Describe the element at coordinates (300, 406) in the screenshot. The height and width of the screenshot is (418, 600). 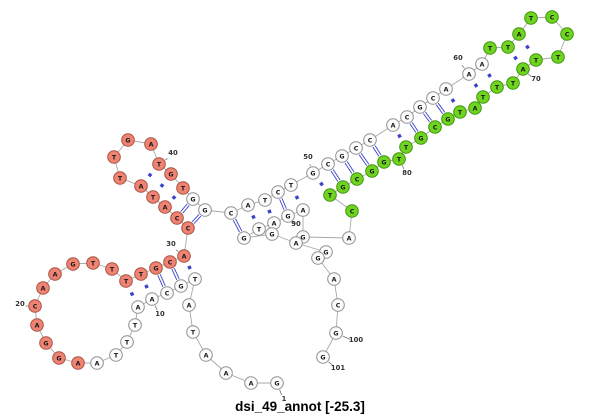
I see `plot-title: dsi_49_annot [-25.3]` at that location.